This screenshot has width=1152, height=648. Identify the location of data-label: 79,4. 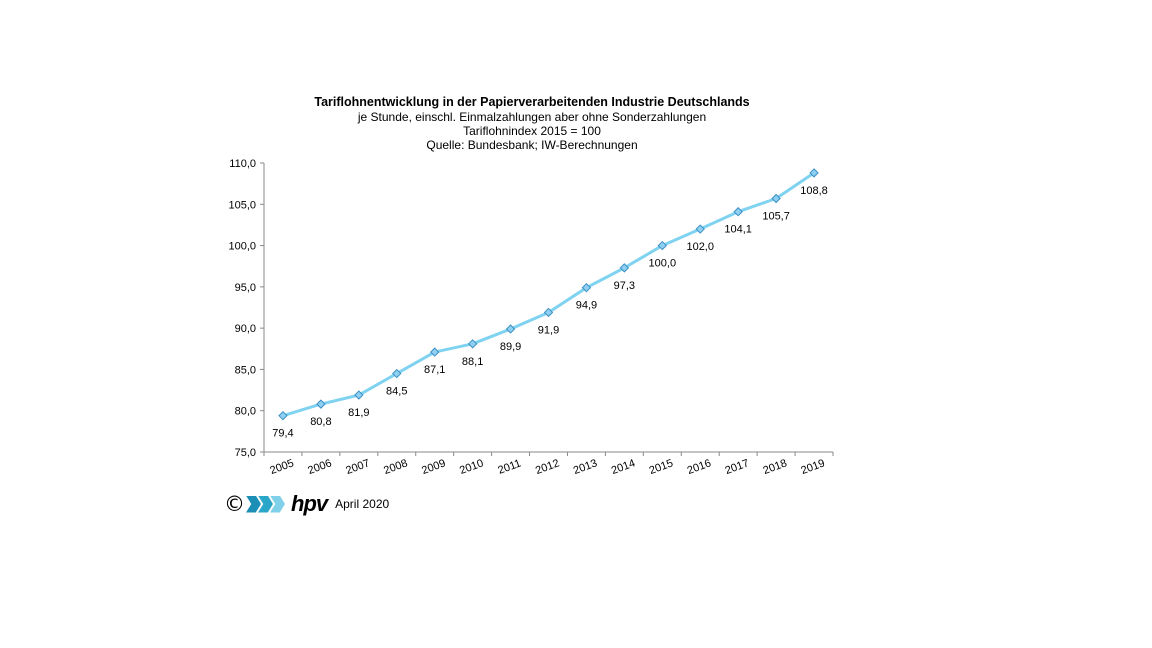
(282, 434).